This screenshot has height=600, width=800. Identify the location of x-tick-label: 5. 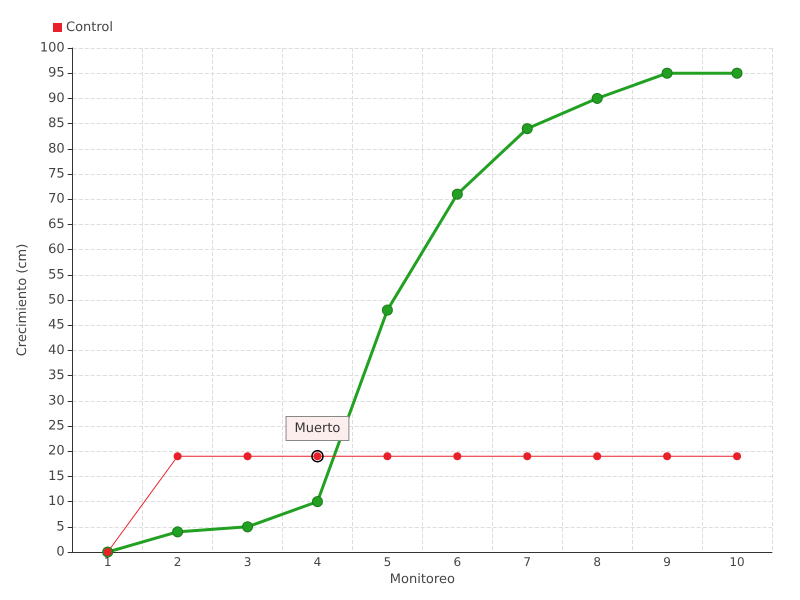
(388, 562).